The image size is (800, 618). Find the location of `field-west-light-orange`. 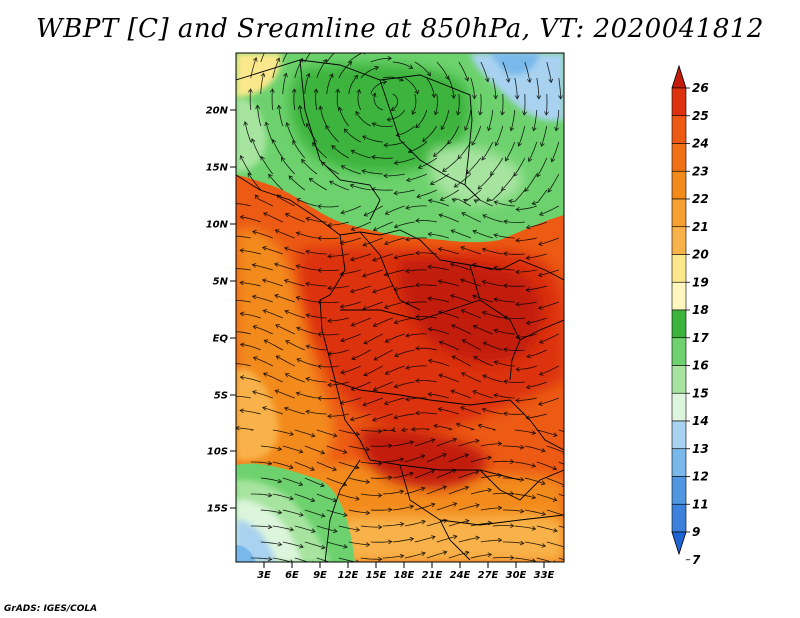

field-west-light-orange is located at coordinates (257, 414).